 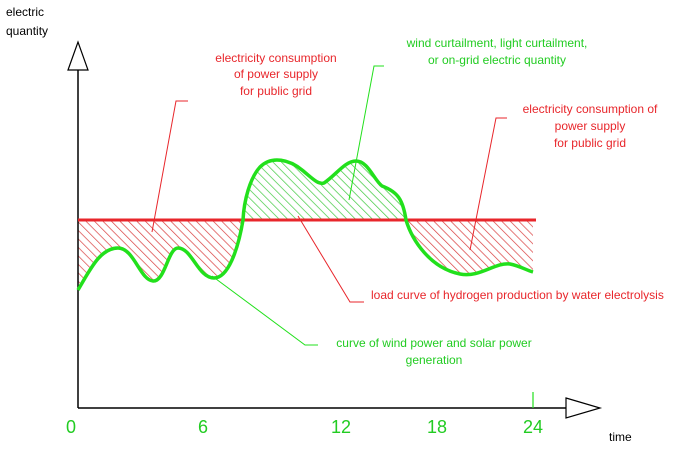 I want to click on annotation-consumption-left-line2: of power supply, so click(x=276, y=74).